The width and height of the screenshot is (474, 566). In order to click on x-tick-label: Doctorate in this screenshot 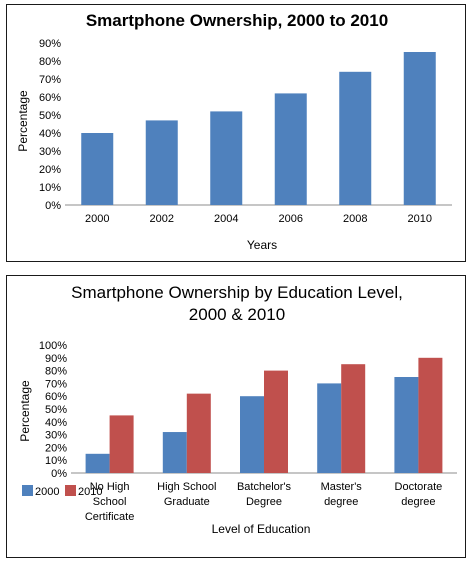, I will do `click(419, 487)`.